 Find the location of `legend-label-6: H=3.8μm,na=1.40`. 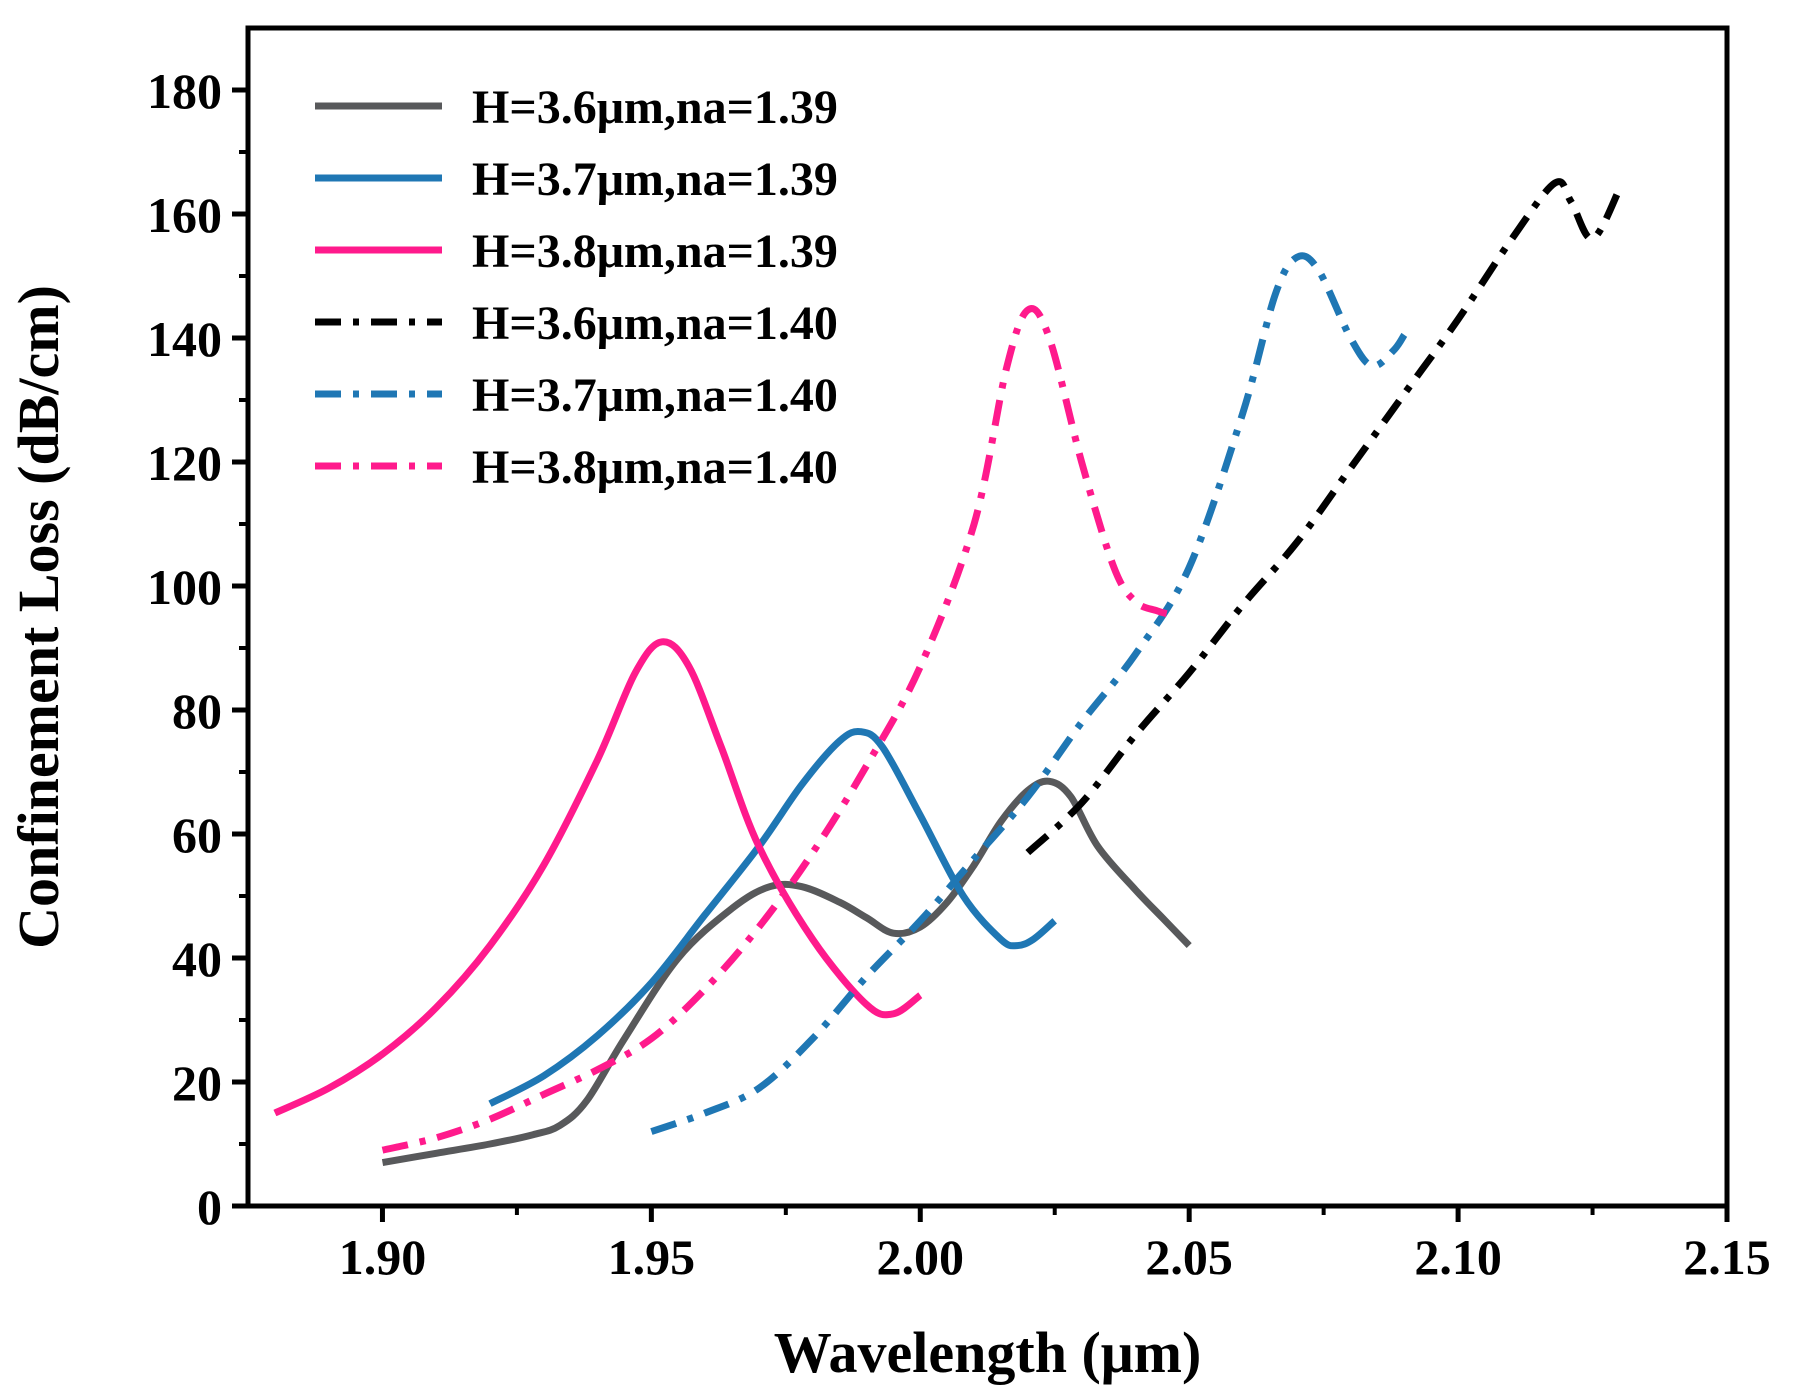

legend-label-6: H=3.8μm,na=1.40 is located at coordinates (655, 467).